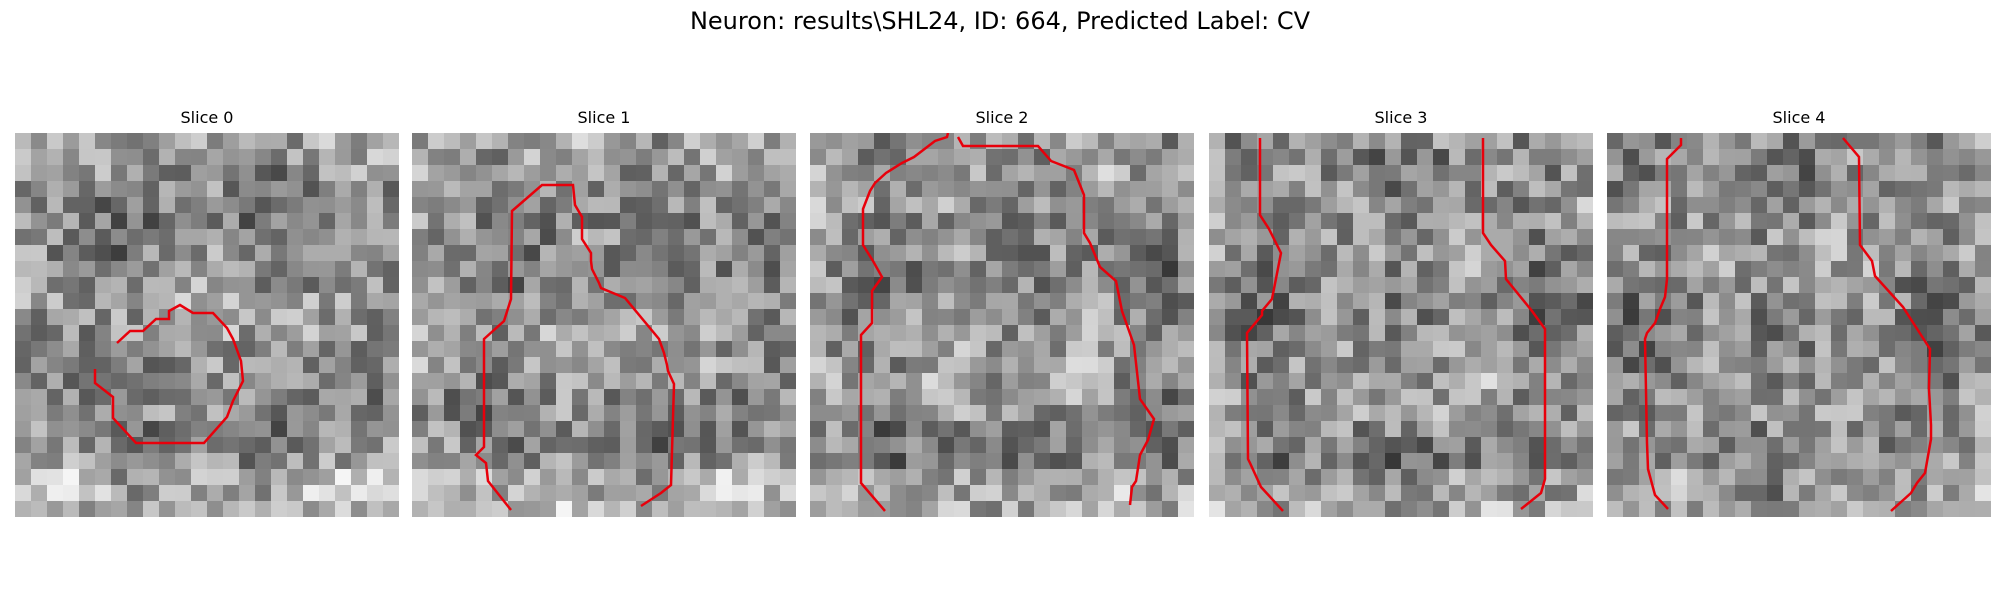 The height and width of the screenshot is (600, 2000). What do you see at coordinates (207, 117) in the screenshot?
I see `slice-title: Slice 0` at bounding box center [207, 117].